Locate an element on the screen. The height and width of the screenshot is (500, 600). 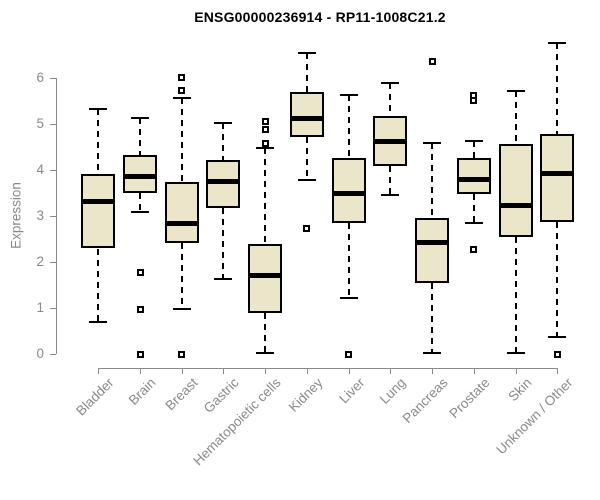
y-tick-label: 6 is located at coordinates (40, 78).